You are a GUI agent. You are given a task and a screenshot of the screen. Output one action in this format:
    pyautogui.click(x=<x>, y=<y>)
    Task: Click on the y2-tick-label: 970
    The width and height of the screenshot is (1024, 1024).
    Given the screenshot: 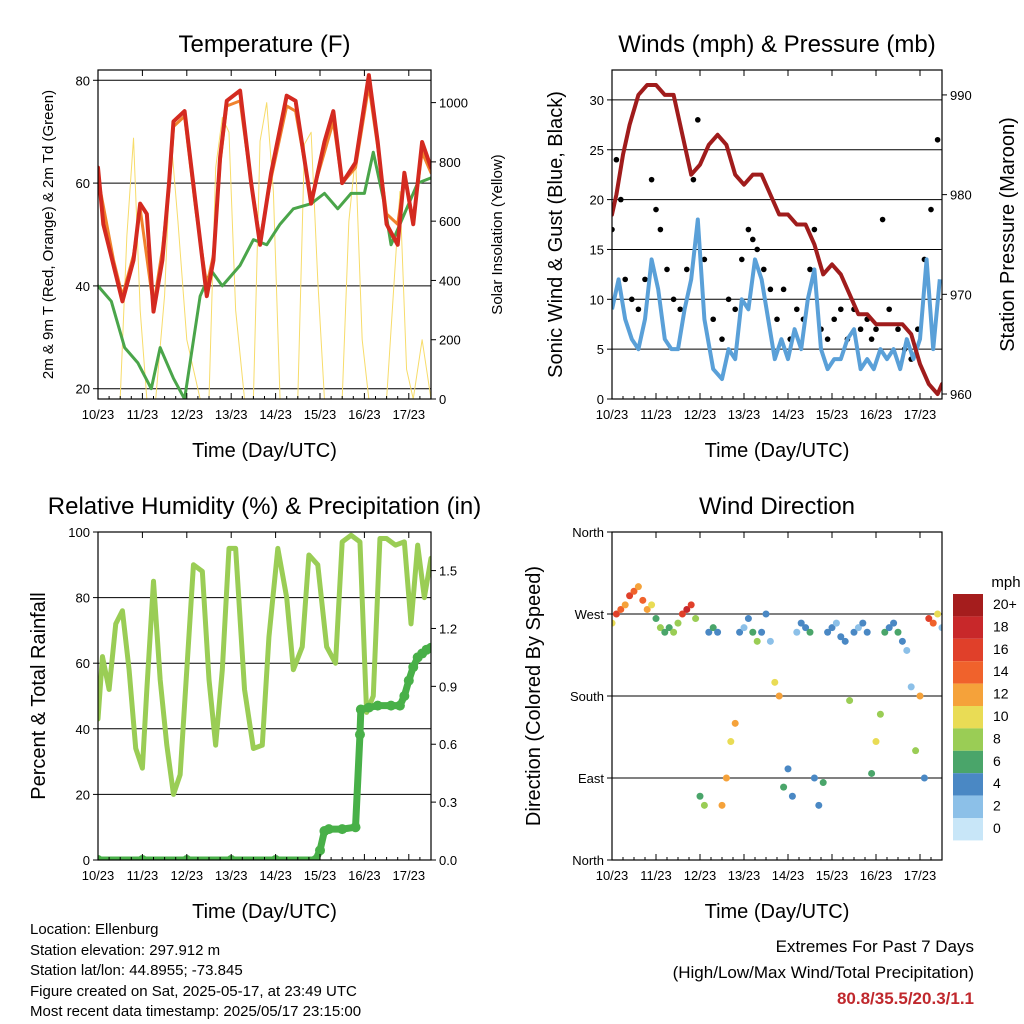 What is the action you would take?
    pyautogui.click(x=961, y=294)
    